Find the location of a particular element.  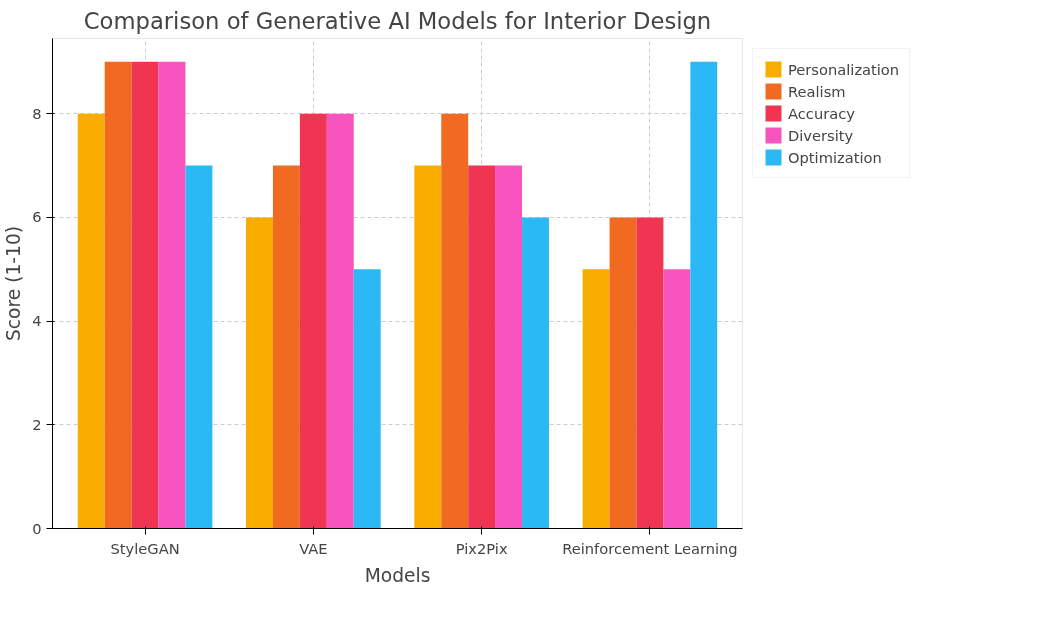

legend-label: Accuracy is located at coordinates (821, 113).